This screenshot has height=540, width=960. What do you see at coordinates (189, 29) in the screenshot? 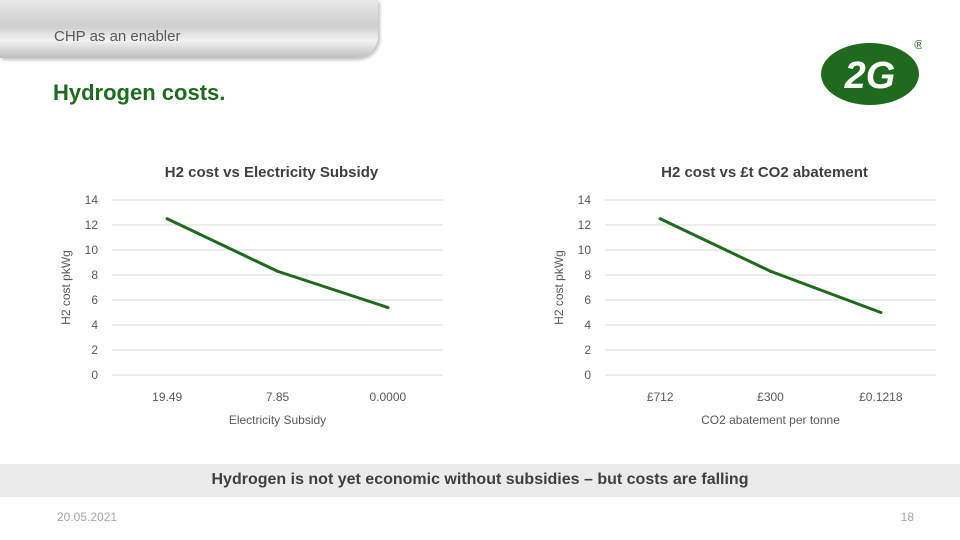
I see `header-tab` at bounding box center [189, 29].